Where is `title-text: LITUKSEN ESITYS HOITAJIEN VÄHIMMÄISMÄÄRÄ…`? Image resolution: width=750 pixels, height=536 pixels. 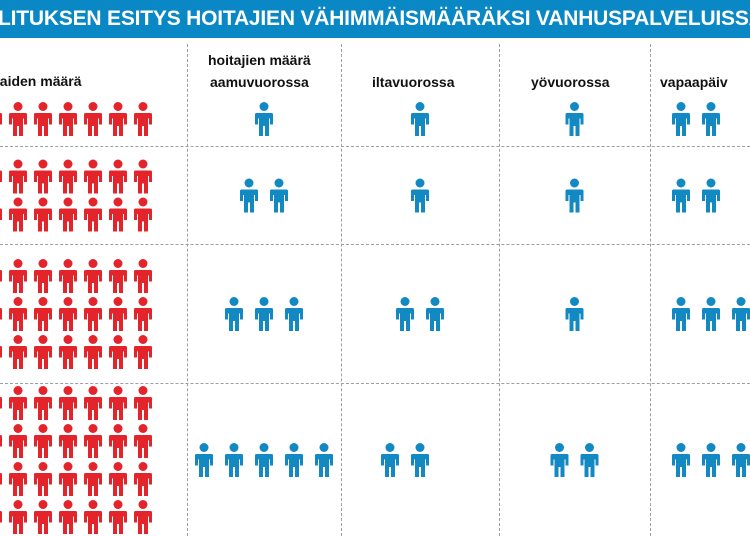
title-text: LITUKSEN ESITYS HOITAJIEN VÄHIMMÄISMÄÄRÄ… is located at coordinates (375, 18).